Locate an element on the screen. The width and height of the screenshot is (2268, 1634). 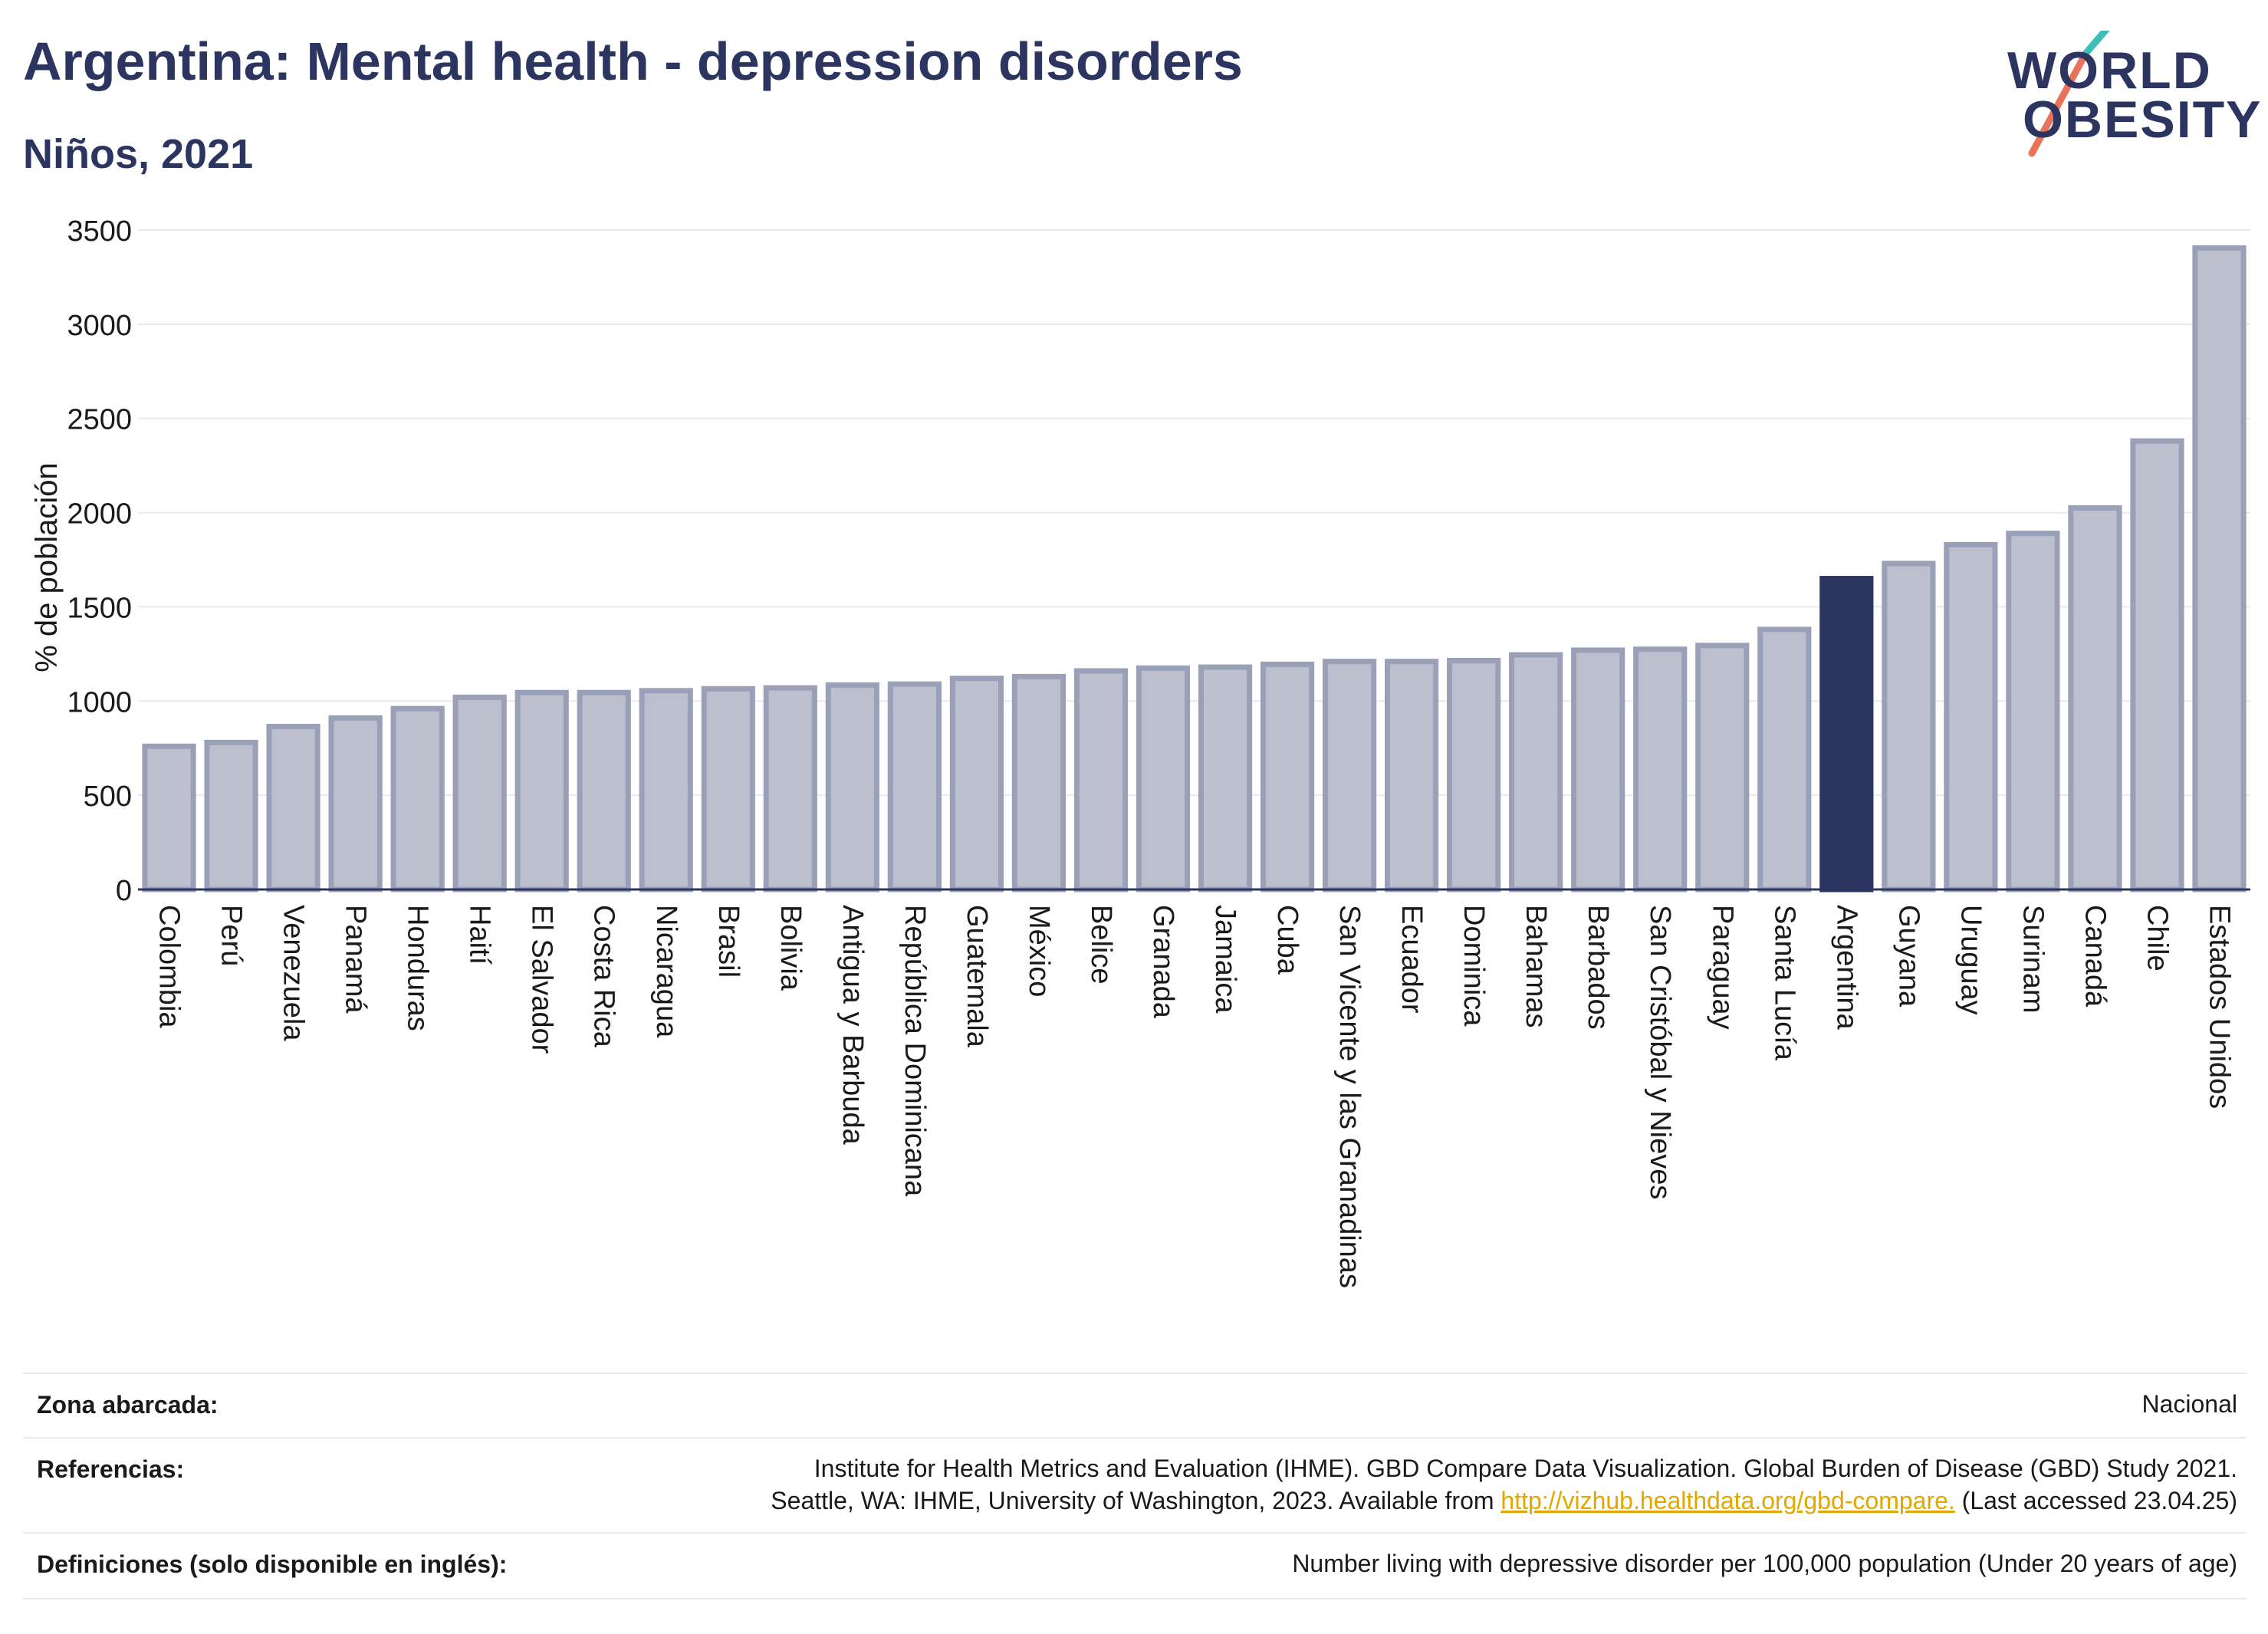
x-tick-label: Costa Rica is located at coordinates (604, 977).